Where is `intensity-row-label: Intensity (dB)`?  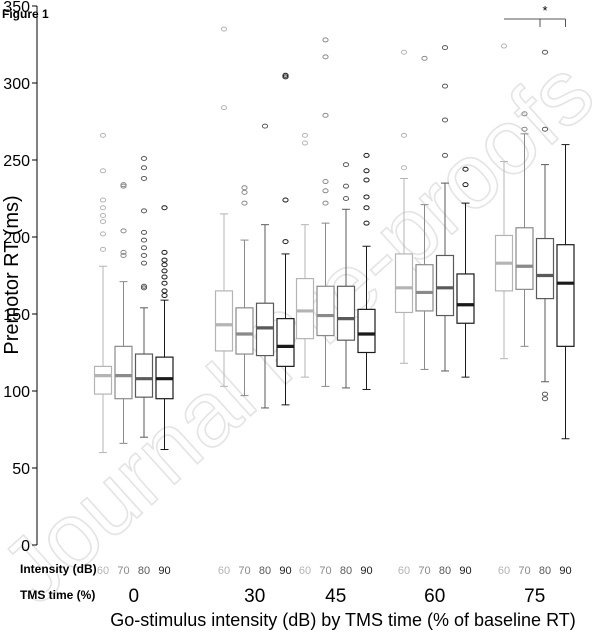
intensity-row-label: Intensity (dB) is located at coordinates (58, 569).